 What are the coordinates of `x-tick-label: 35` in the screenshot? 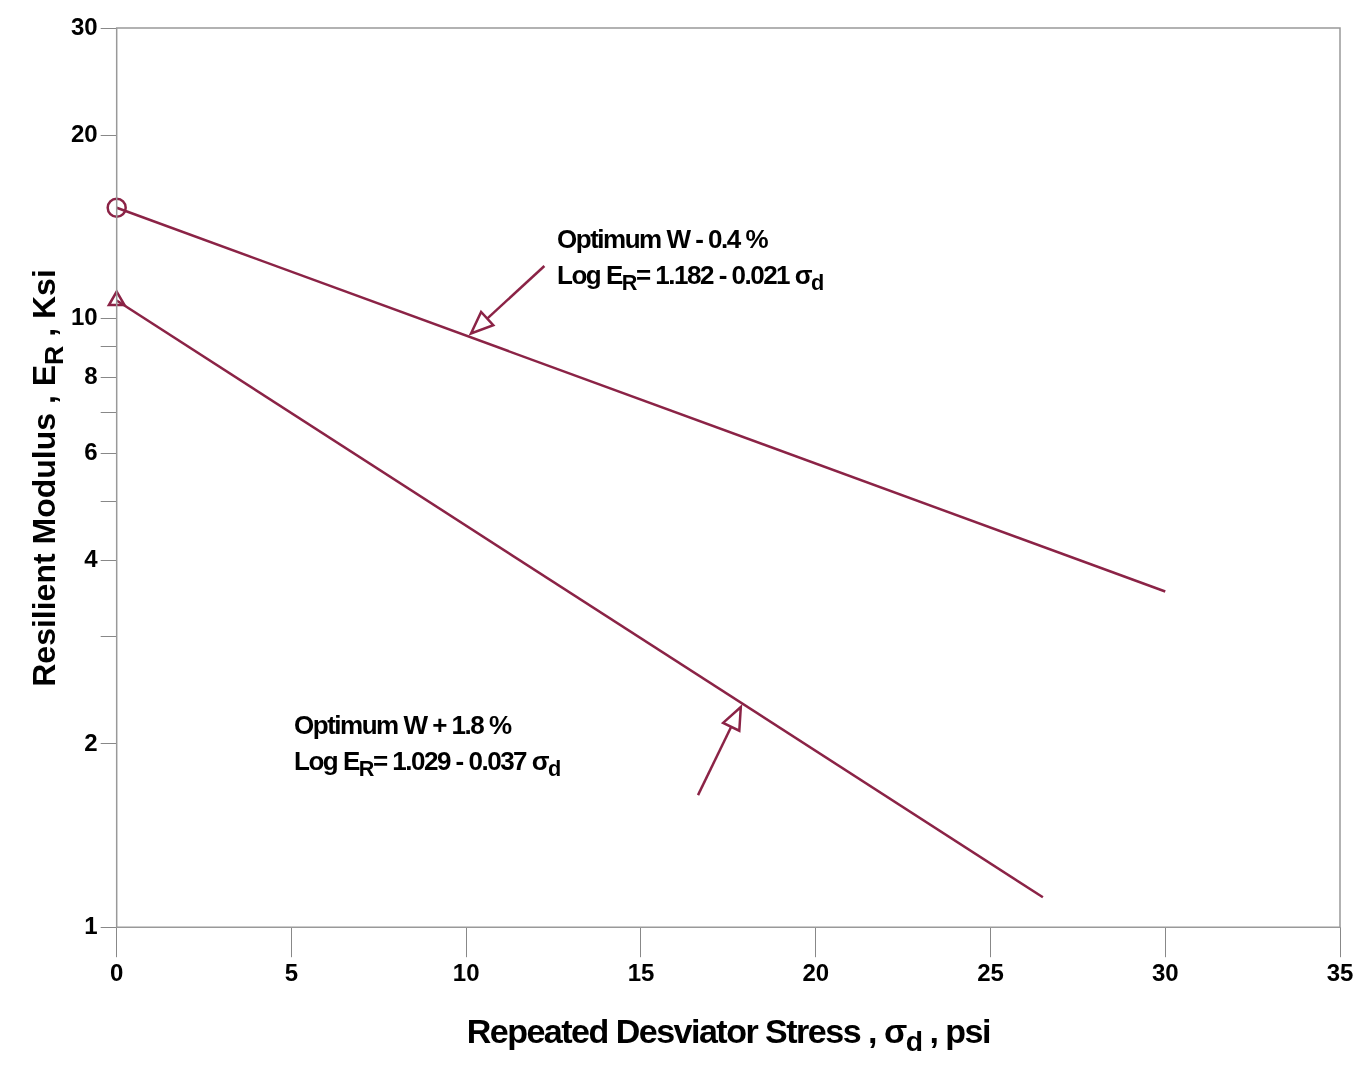 It's located at (1340, 973).